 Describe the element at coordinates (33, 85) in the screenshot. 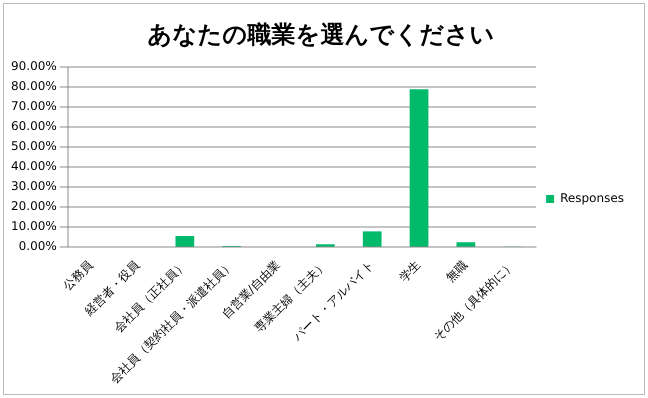

I see `y-tick-label: 80.00%` at that location.